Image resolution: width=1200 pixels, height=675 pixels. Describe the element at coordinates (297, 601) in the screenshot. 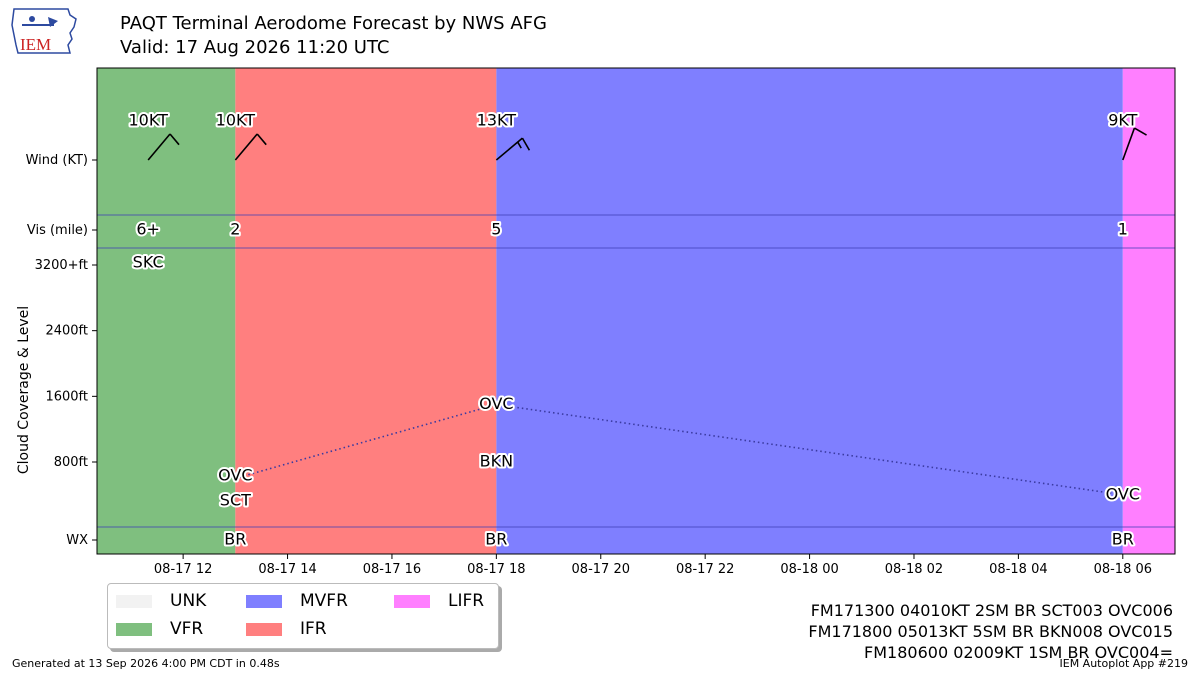

I see `legend-item-mvfr: MVFR` at that location.